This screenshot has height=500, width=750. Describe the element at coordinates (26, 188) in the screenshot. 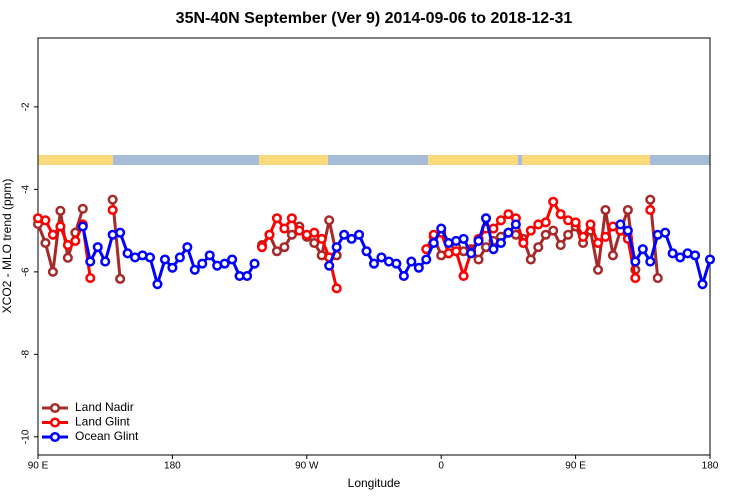

I see `y-tick-label: -4` at that location.